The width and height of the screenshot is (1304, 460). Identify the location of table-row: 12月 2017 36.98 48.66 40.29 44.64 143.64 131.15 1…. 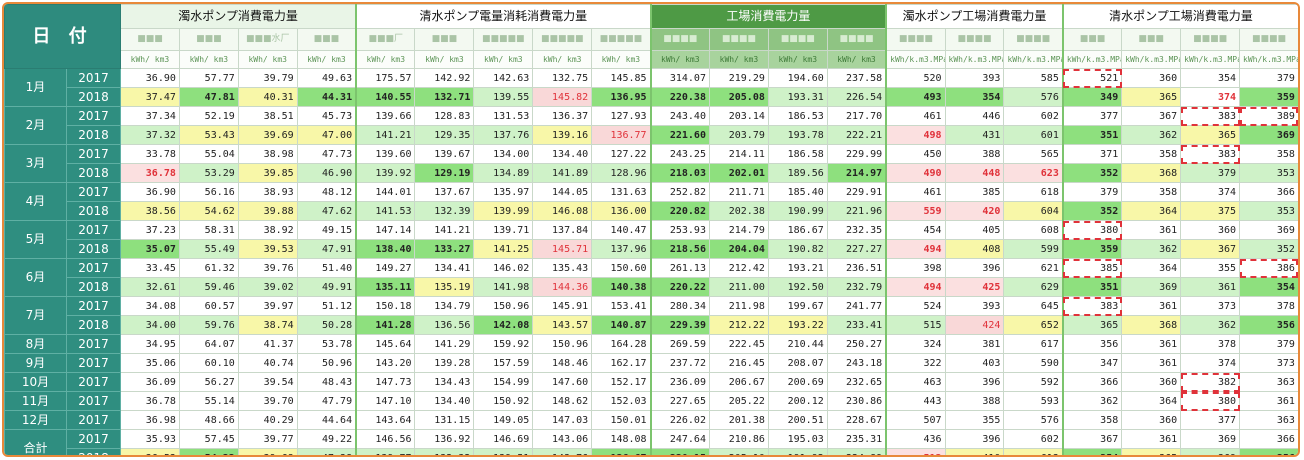
(651, 420).